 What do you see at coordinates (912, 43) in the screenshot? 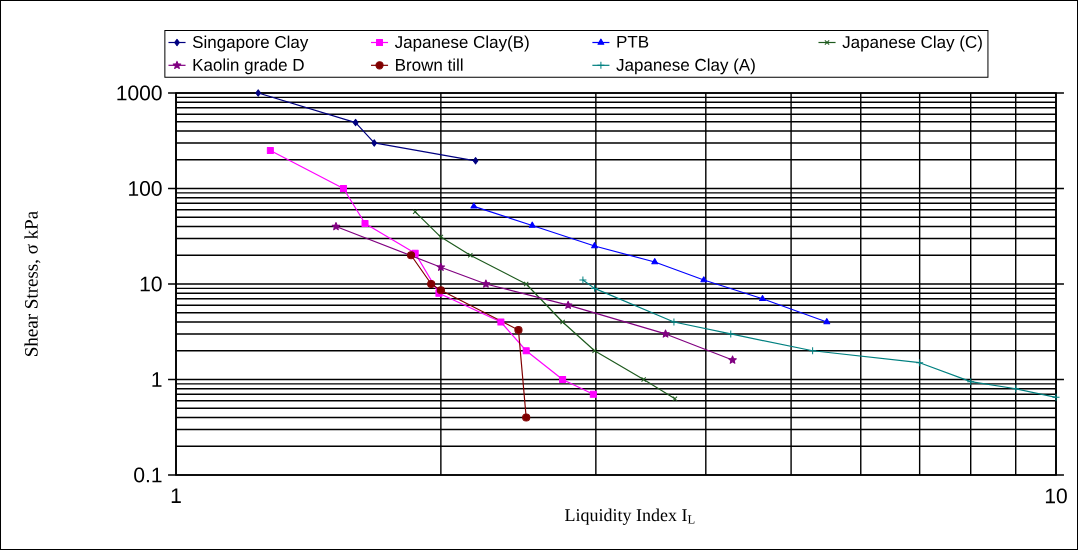
I see `legend-label: Japanese Clay (C)` at bounding box center [912, 43].